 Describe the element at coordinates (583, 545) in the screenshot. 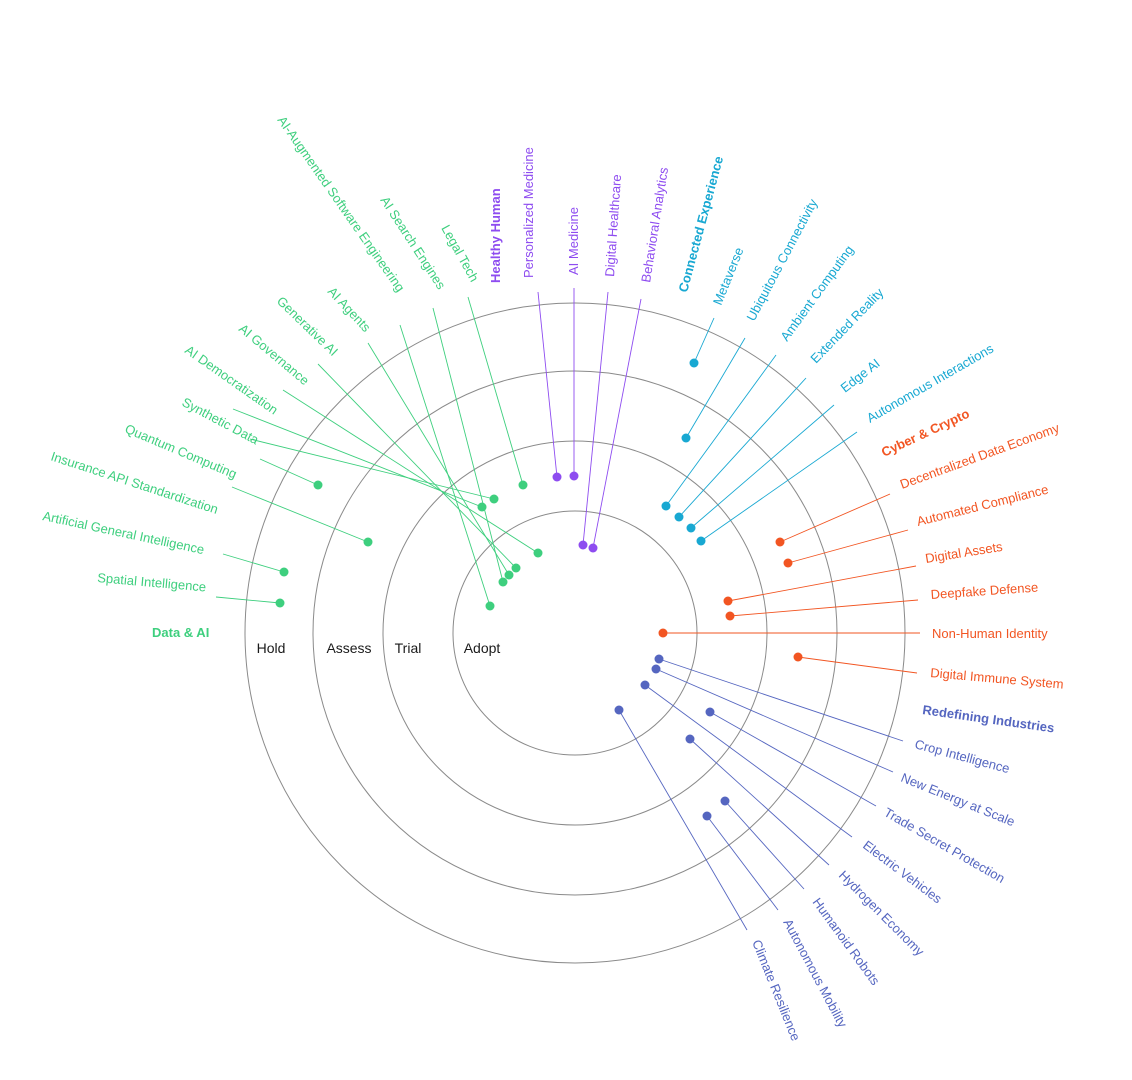

I see `item-dot-digital-healthcare` at that location.